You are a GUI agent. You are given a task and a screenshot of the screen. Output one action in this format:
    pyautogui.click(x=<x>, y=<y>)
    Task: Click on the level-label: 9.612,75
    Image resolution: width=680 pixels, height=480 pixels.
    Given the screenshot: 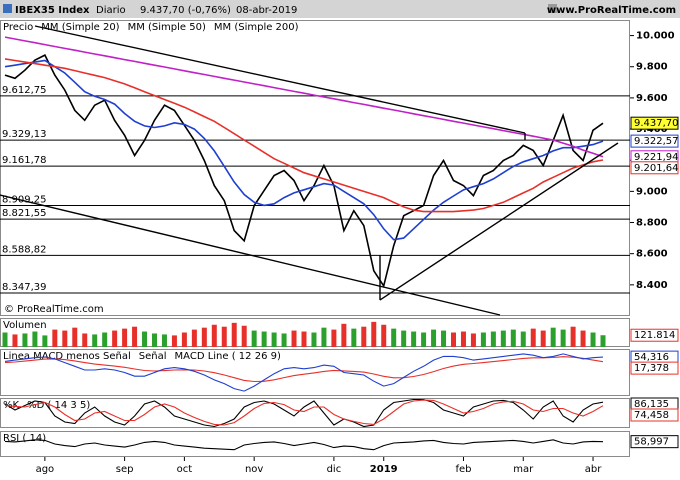 What is the action you would take?
    pyautogui.click(x=24, y=90)
    